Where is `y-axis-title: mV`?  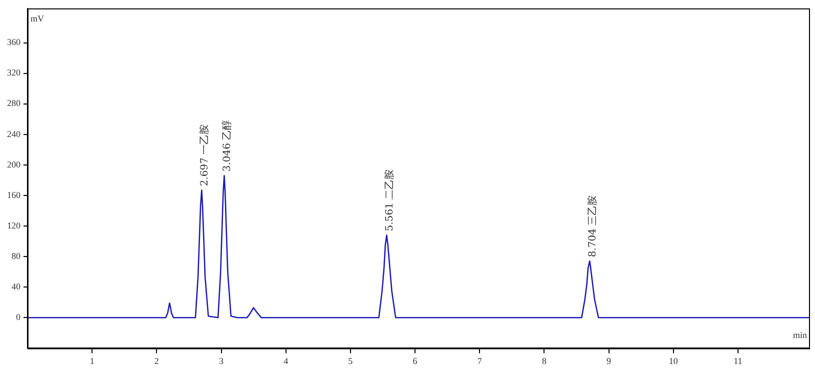
y-axis-title: mV is located at coordinates (37, 18).